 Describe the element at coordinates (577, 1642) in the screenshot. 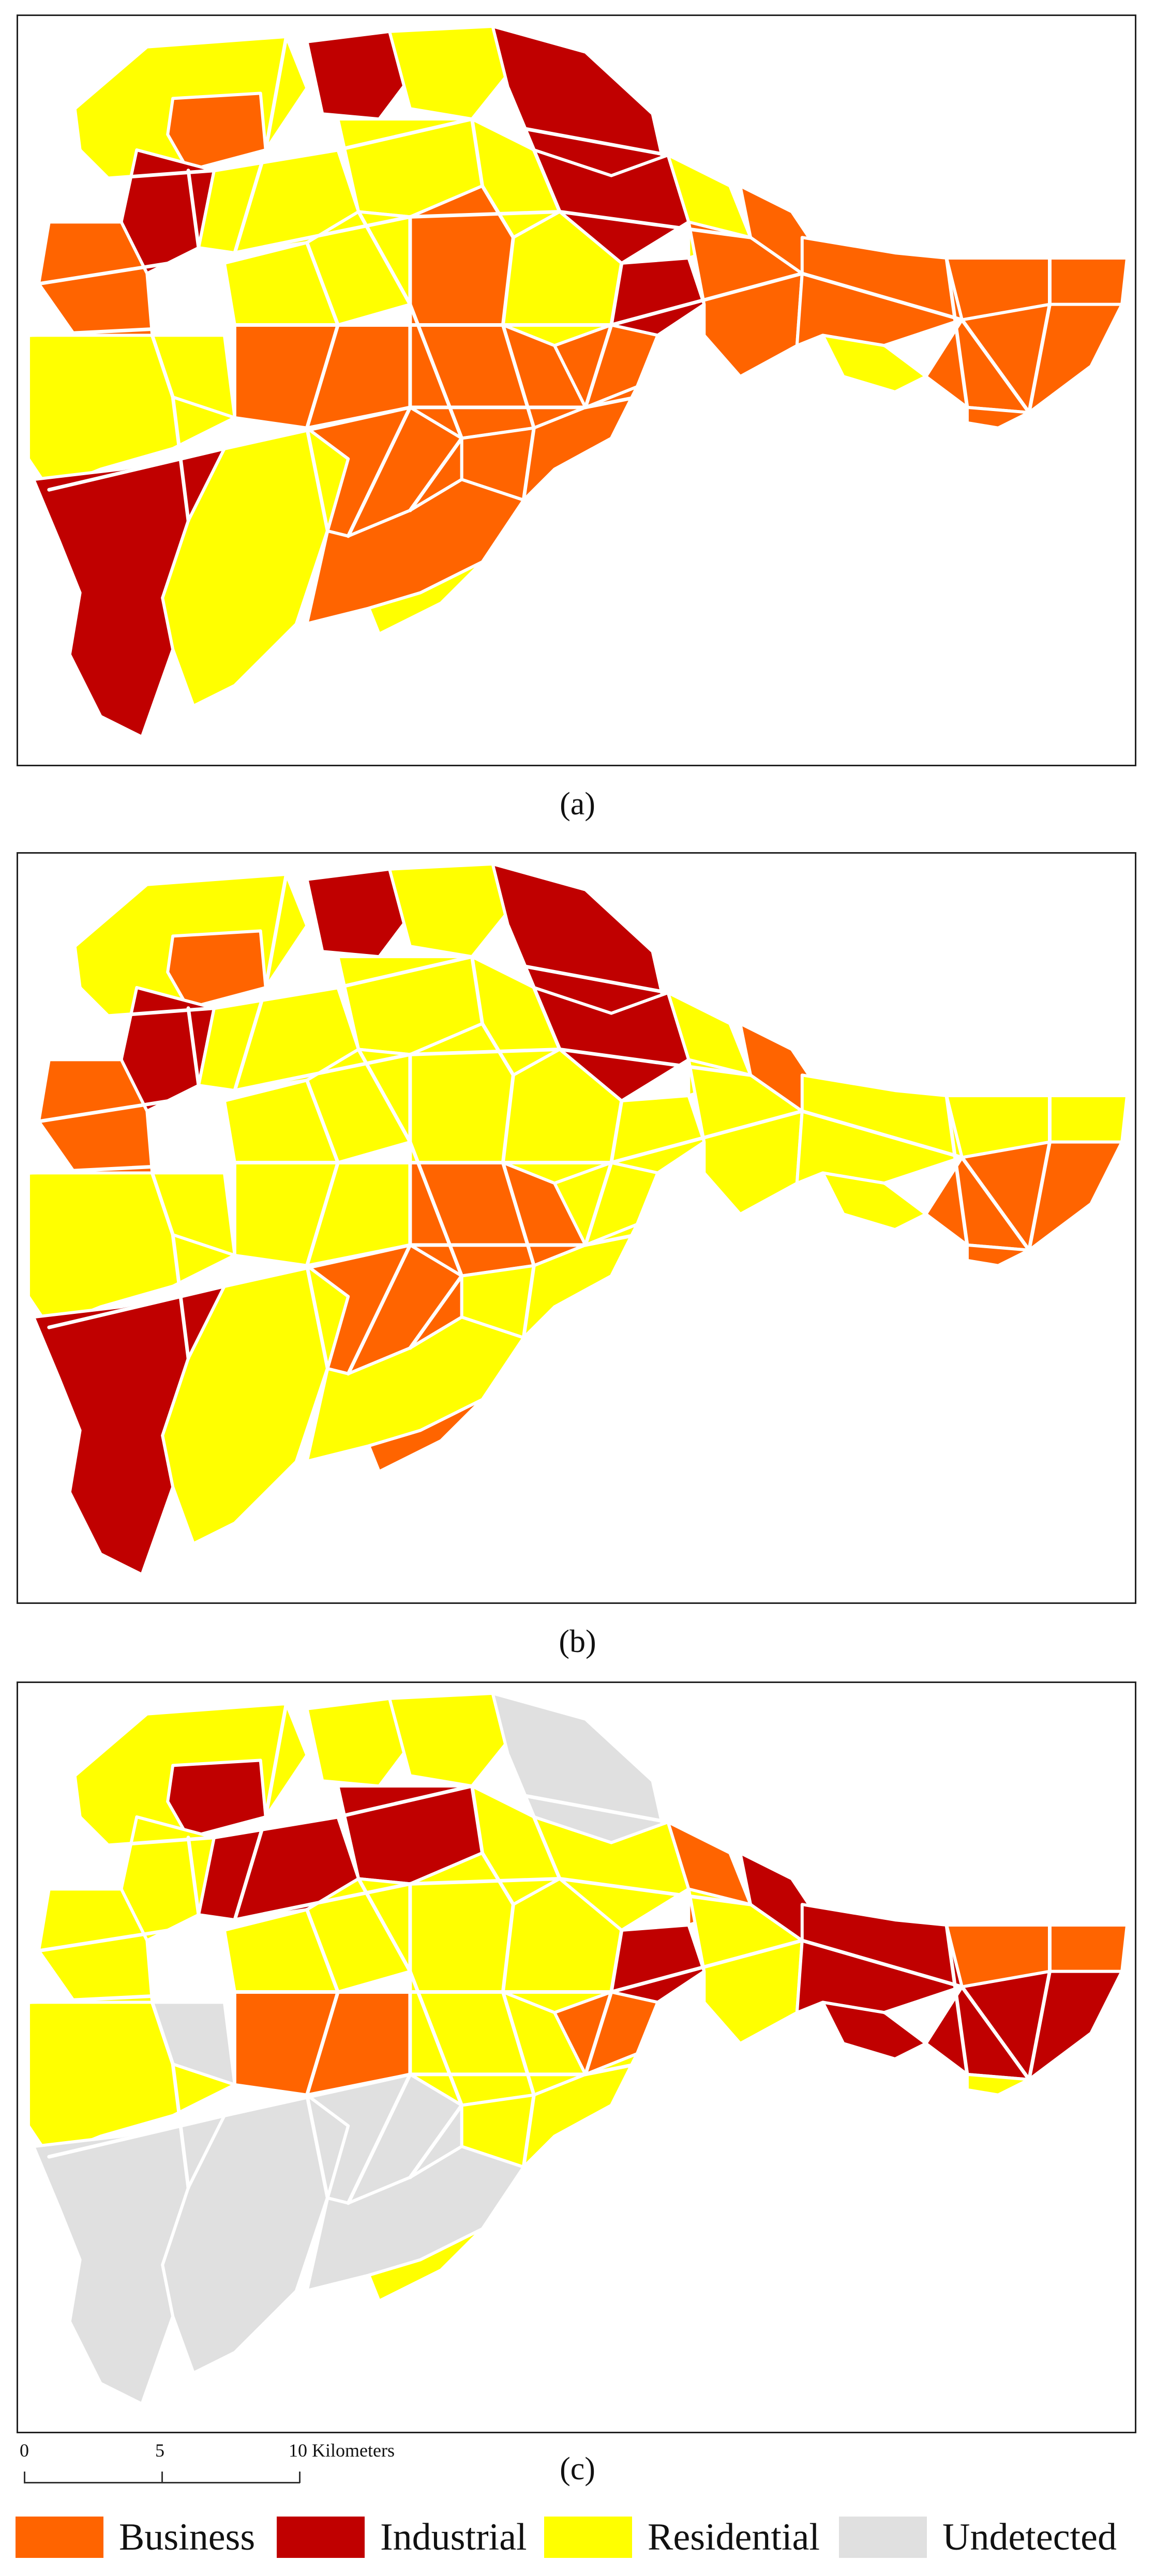

I see `caption-b: (b)` at that location.